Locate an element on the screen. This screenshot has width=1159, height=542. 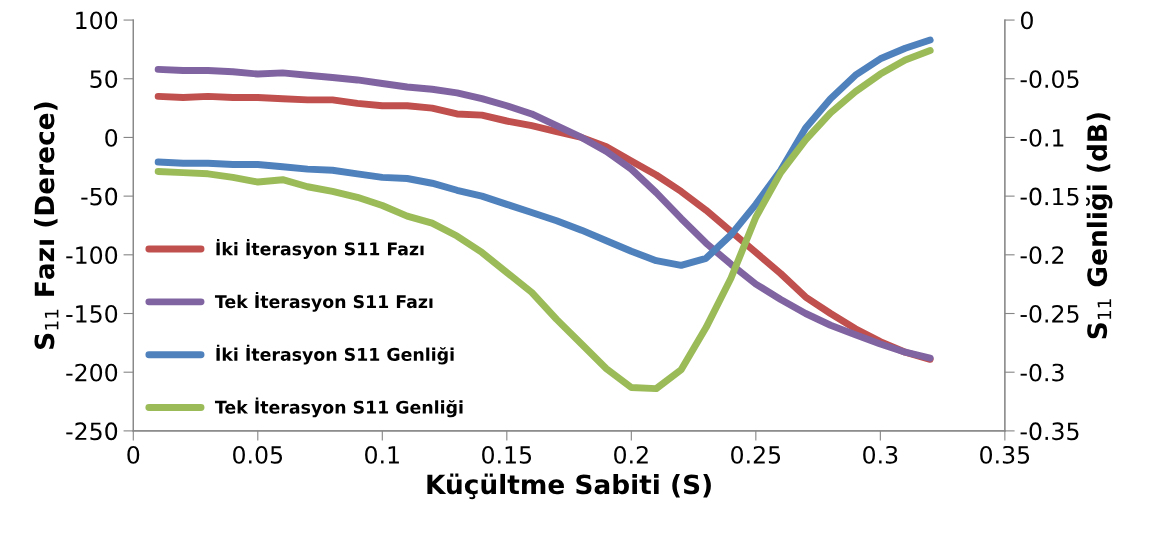
legend-label: İki İterasyon S11 Genliği is located at coordinates (335, 354).